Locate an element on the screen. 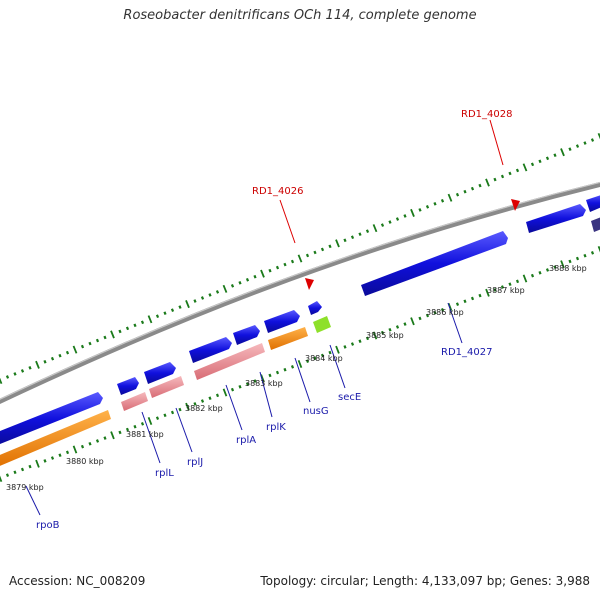 The image size is (600, 600). gene-rplj-block is located at coordinates (166, 387).